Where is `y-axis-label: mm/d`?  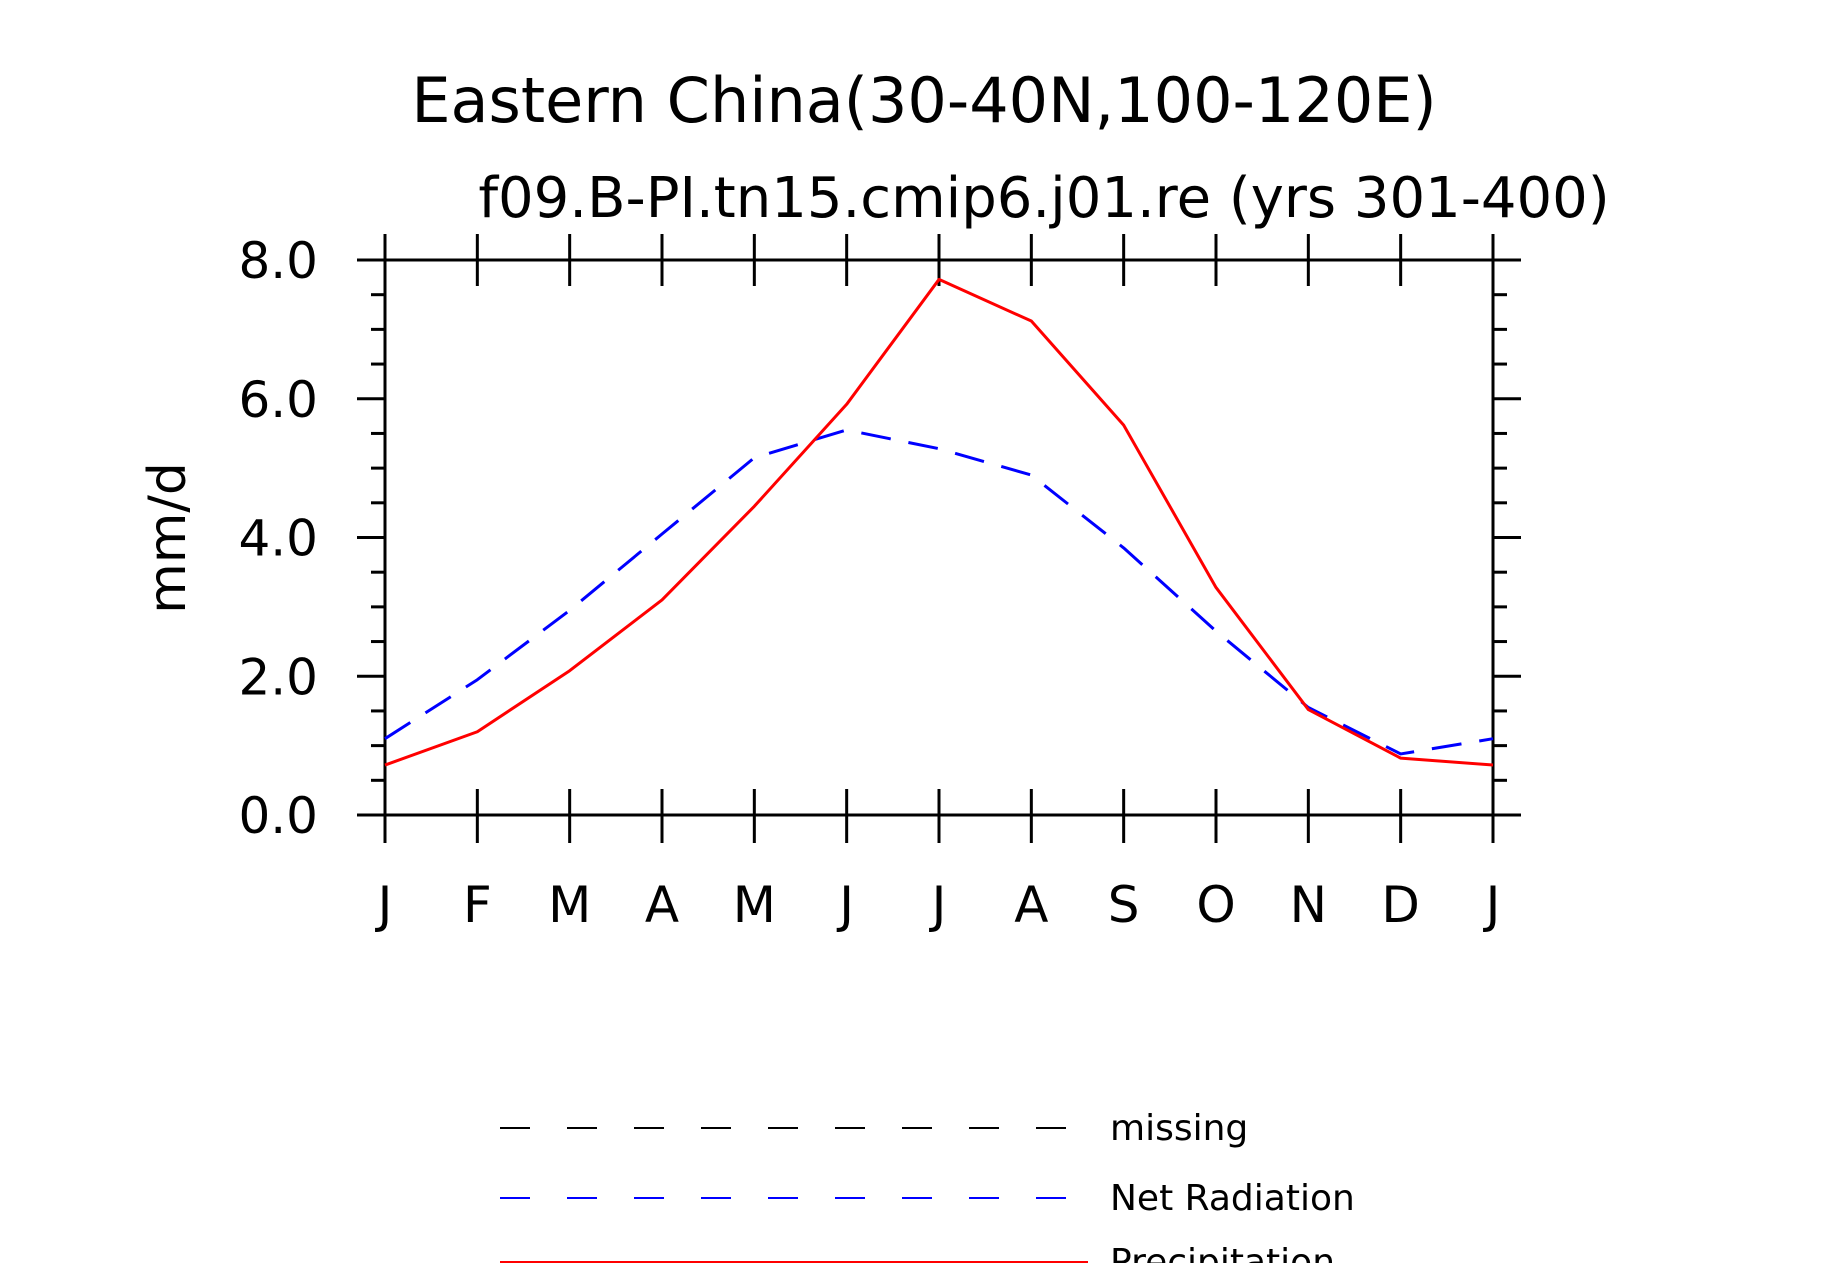 y-axis-label: mm/d is located at coordinates (168, 538).